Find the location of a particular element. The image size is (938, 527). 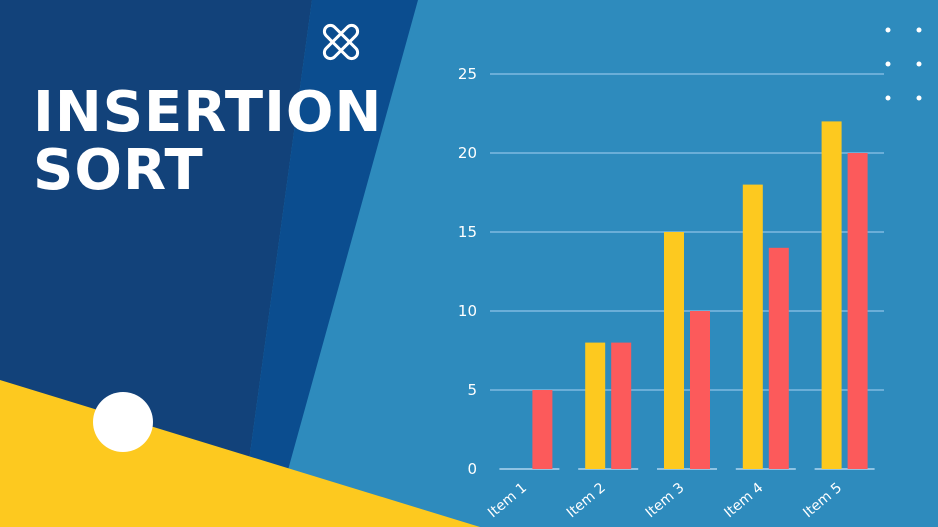

white-circle is located at coordinates (123, 422).